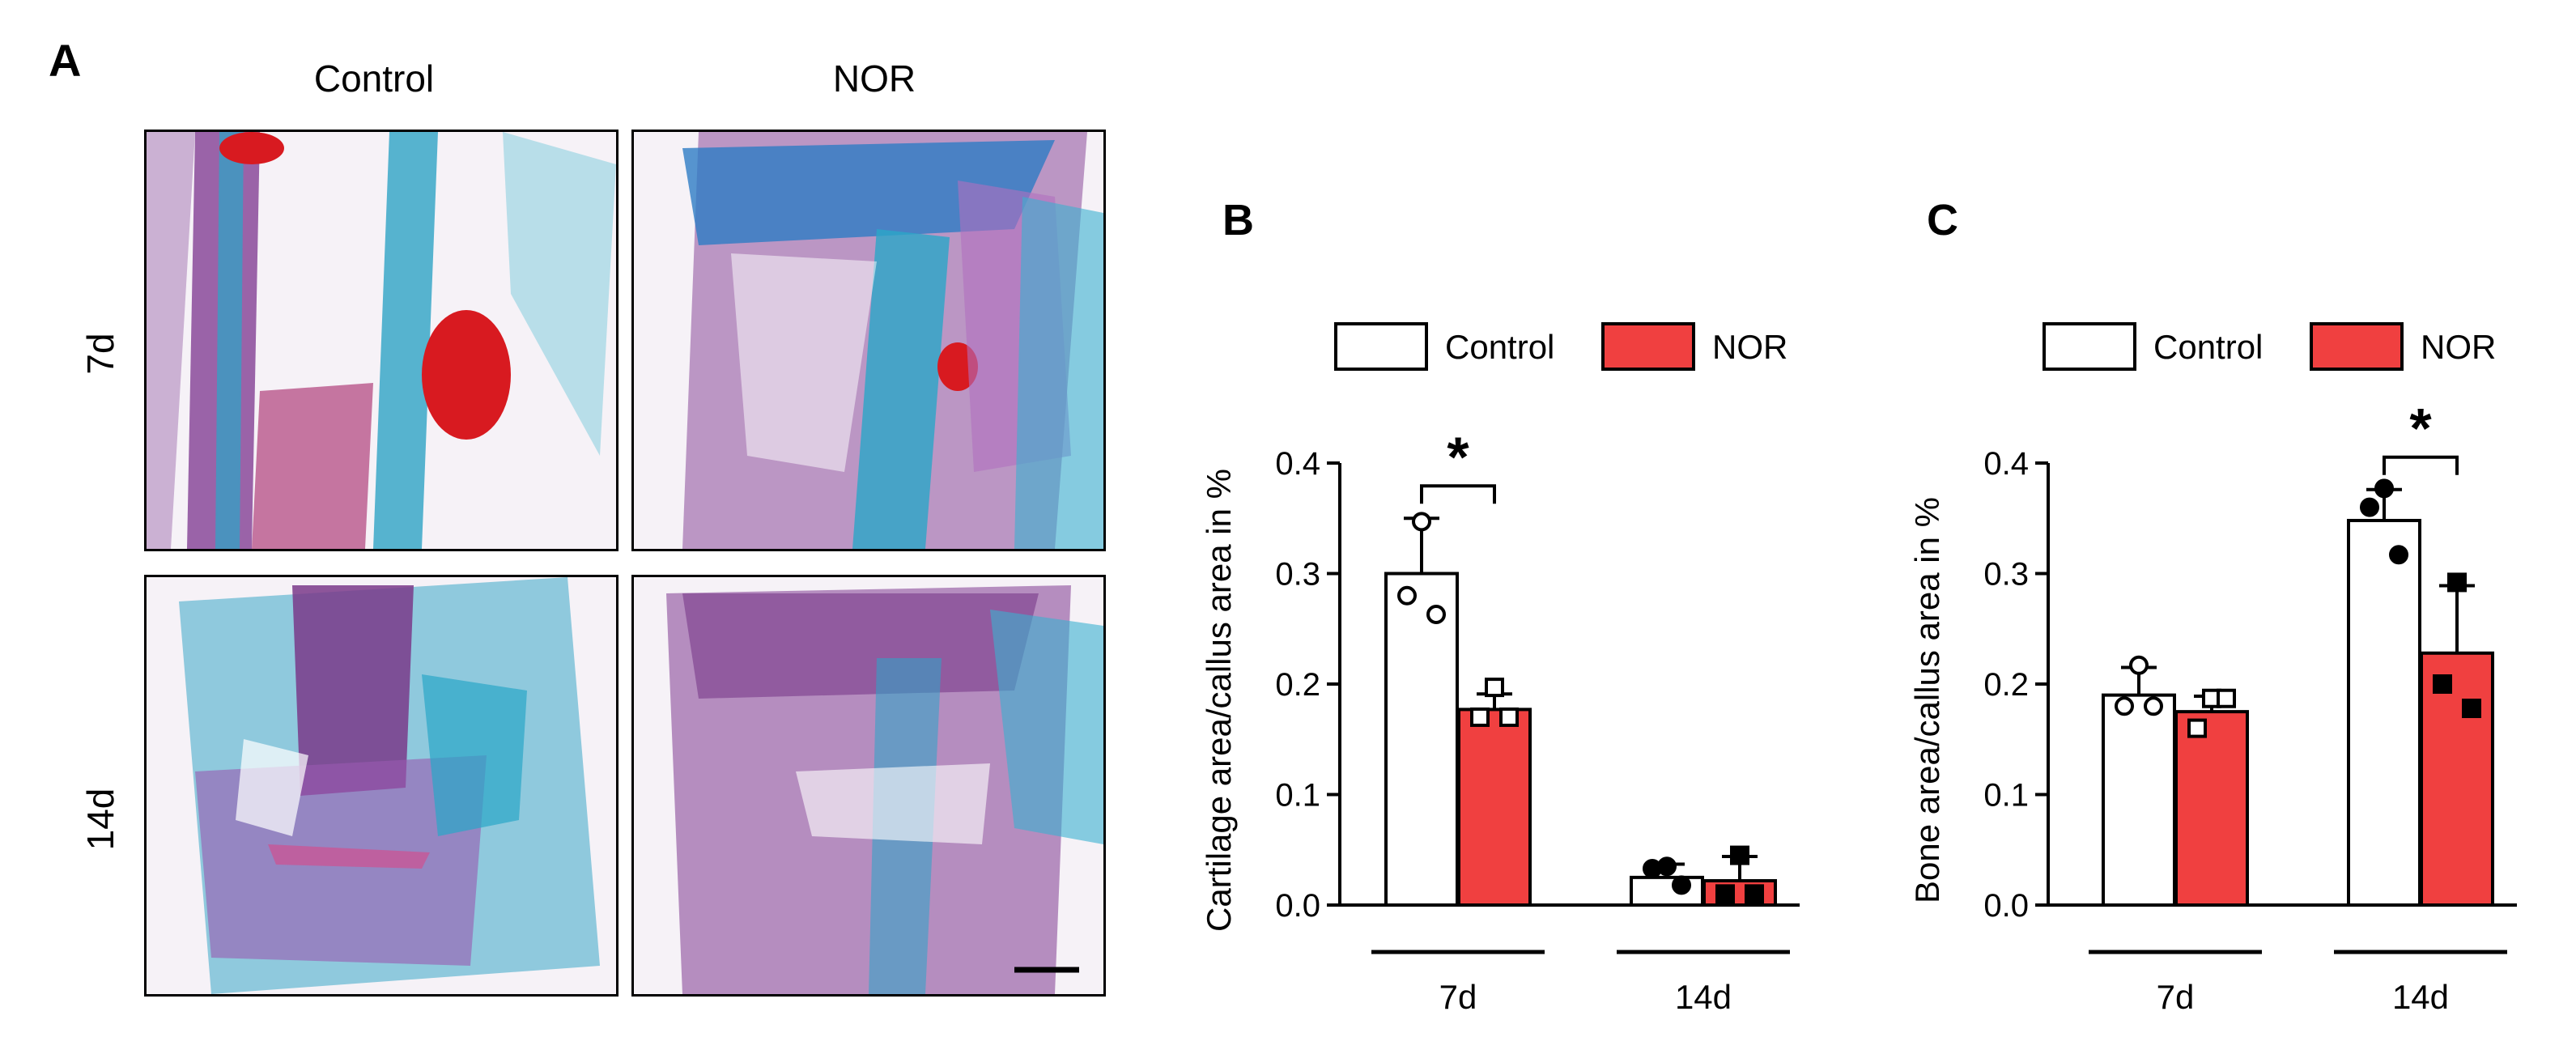 The width and height of the screenshot is (2576, 1054). I want to click on chart-c-legend-control-swatch, so click(2089, 347).